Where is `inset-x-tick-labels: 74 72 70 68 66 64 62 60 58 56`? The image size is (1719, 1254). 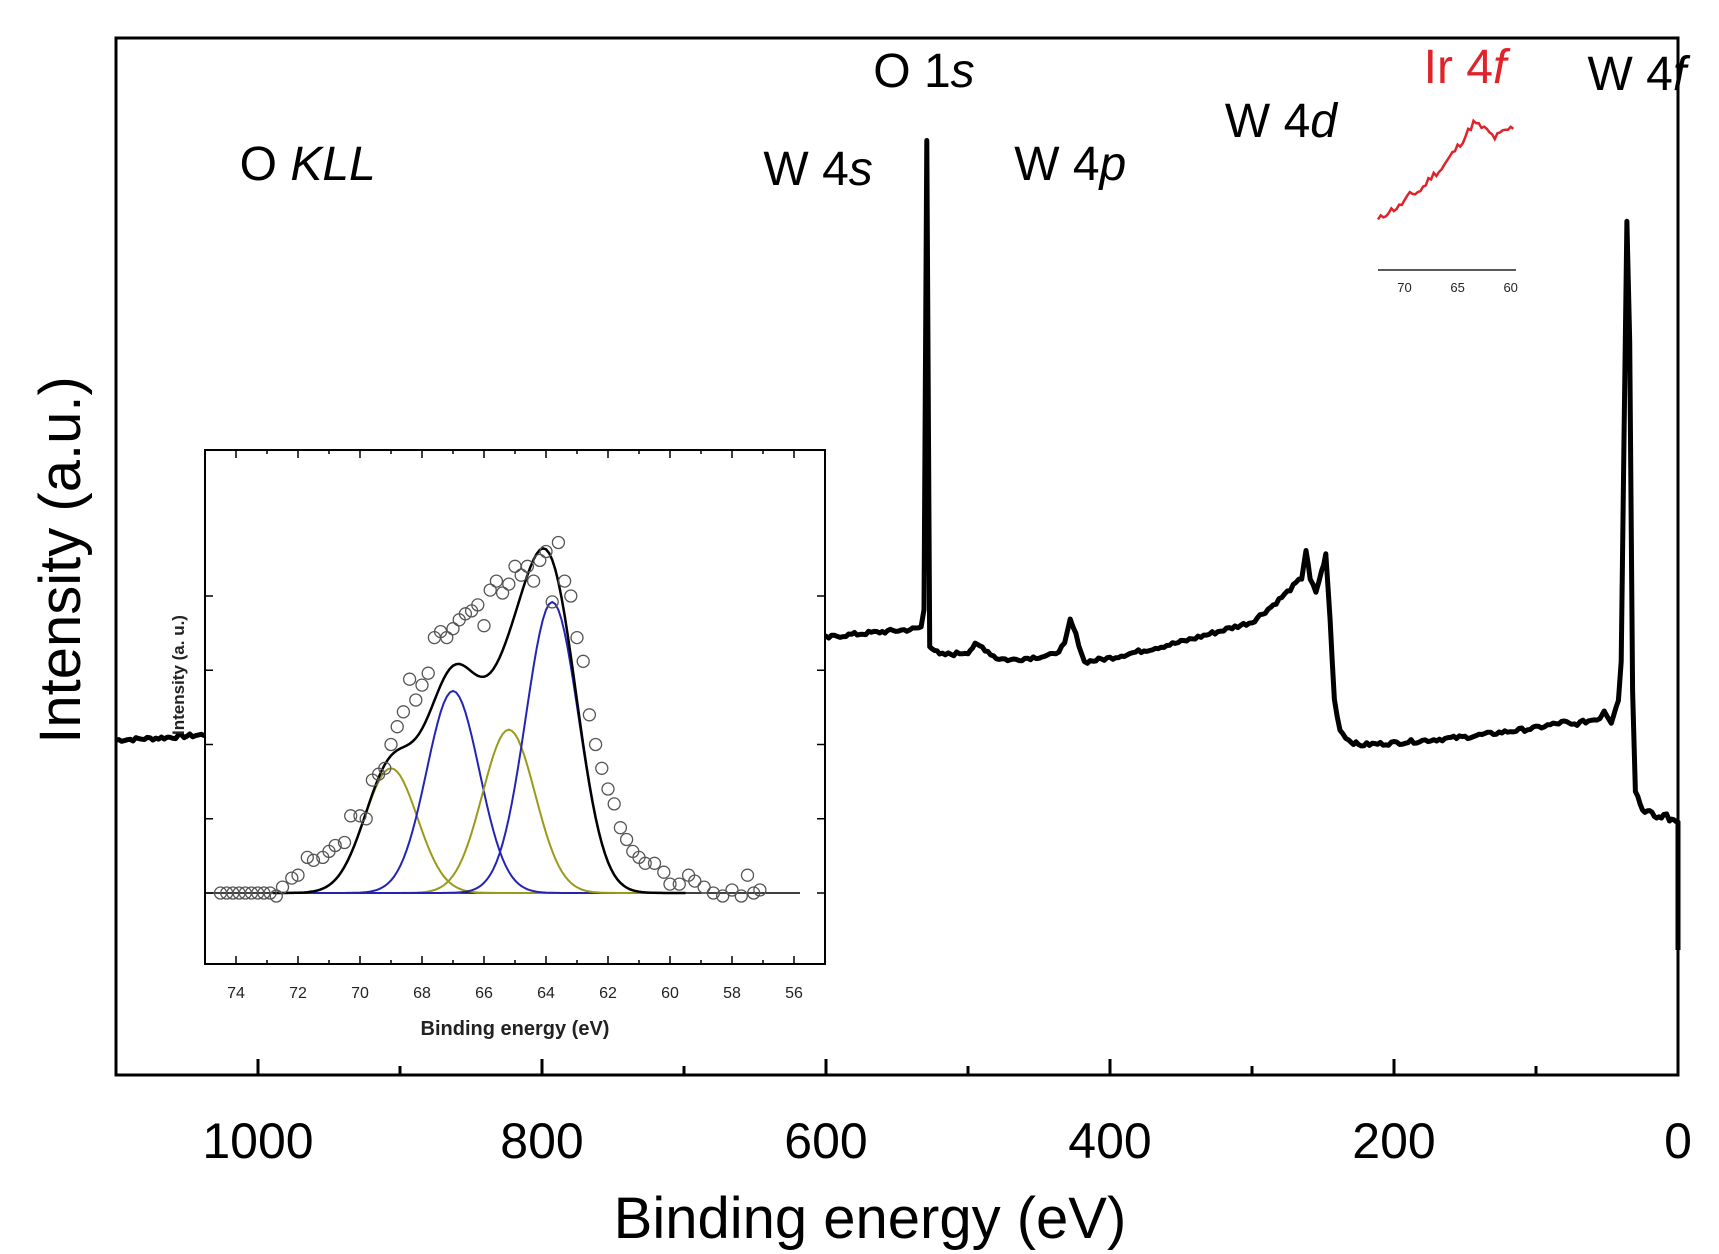
inset-x-tick-labels: 74 72 70 68 66 64 62 60 58 56 is located at coordinates (515, 993).